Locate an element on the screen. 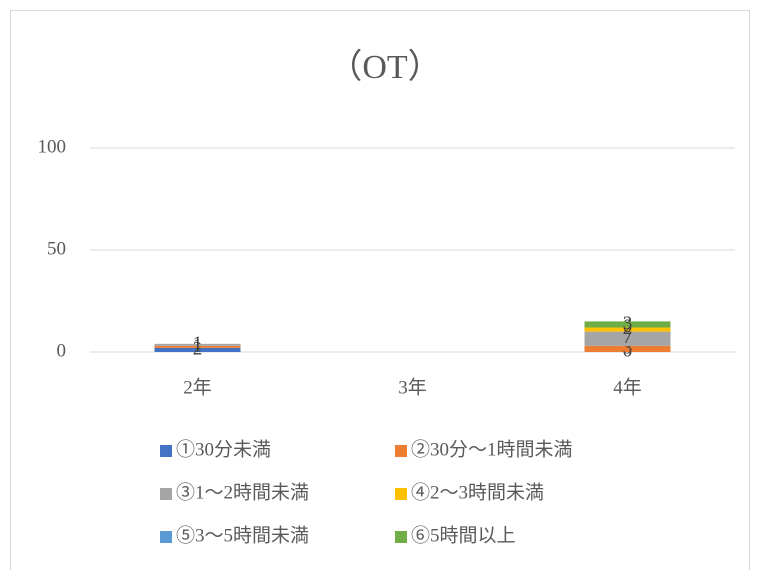 This screenshot has width=760, height=575. legend-label: ⑤3～5時間未満 is located at coordinates (242, 535).